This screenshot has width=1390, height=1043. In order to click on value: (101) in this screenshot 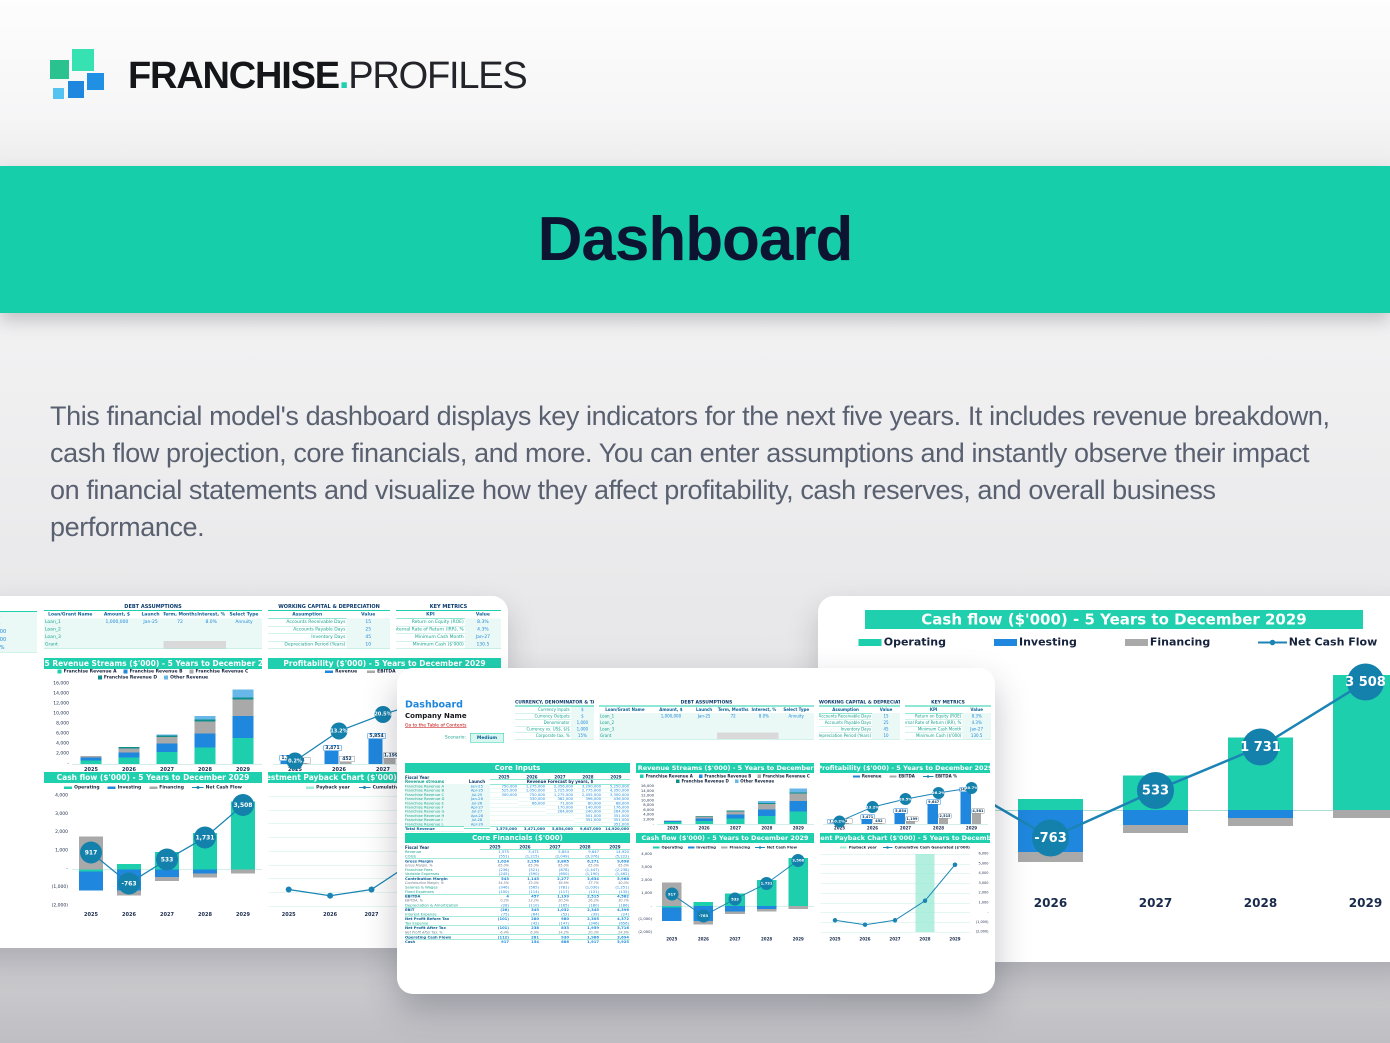, I will do `click(503, 919)`.